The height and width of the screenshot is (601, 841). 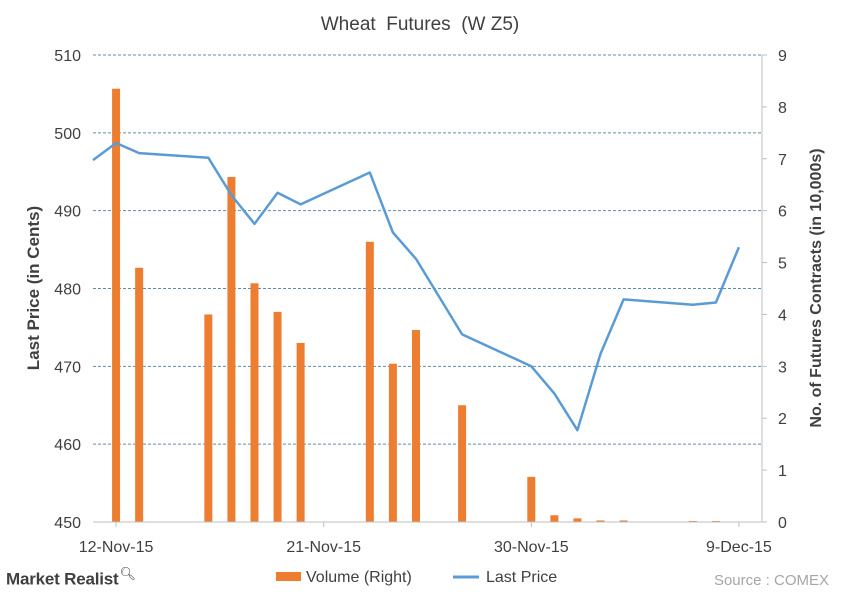 What do you see at coordinates (774, 290) in the screenshot?
I see `right-axis-ticks: 0 1 2 3 4 5 6 7 8 9` at bounding box center [774, 290].